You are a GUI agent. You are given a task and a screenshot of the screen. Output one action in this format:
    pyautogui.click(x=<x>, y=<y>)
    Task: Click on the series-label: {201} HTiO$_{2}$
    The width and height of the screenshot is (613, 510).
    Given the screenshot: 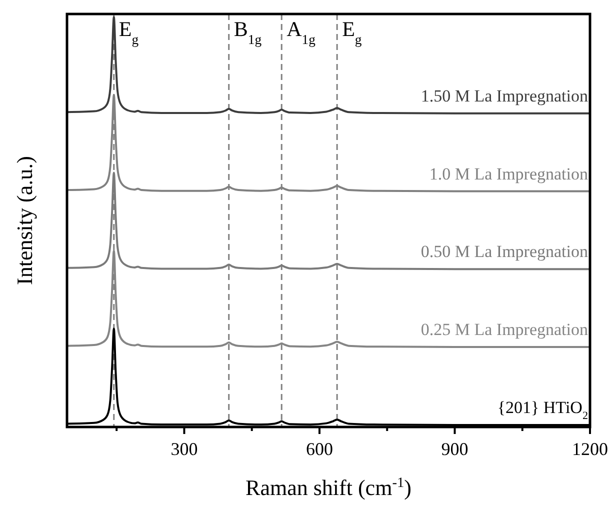 What is the action you would take?
    pyautogui.click(x=542, y=410)
    